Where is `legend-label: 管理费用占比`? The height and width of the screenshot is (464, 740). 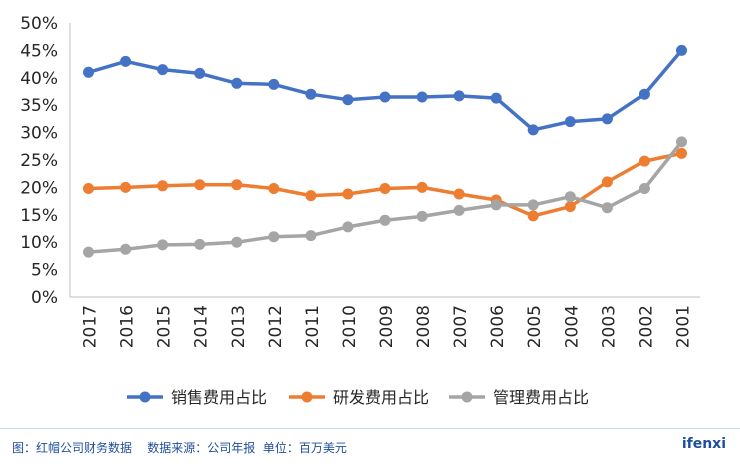
legend-label: 管理费用占比 is located at coordinates (541, 397).